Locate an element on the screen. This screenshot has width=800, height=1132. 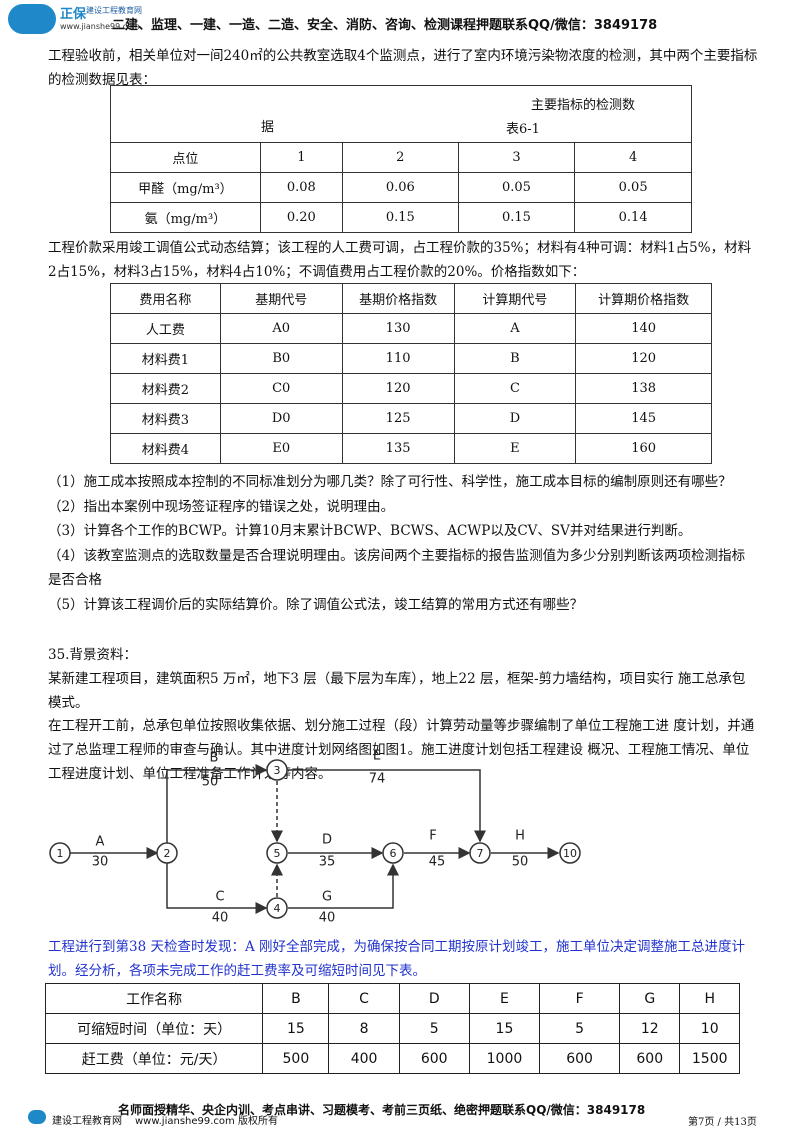
table-row: 工作名称 B C D E F G H is located at coordinates (392, 998).